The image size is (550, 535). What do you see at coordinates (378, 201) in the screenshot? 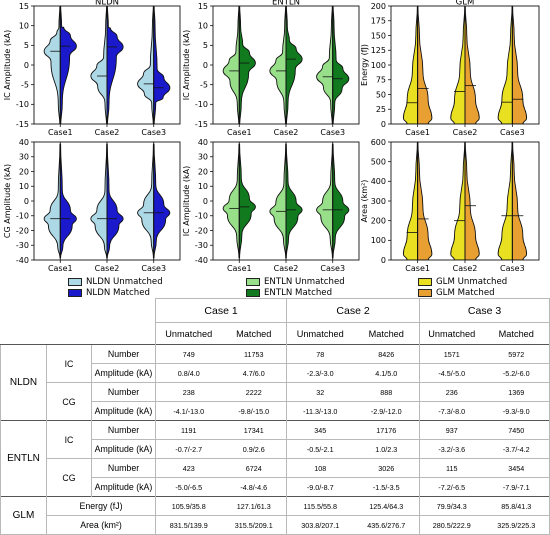
I see `y-tick-label: 300` at bounding box center [378, 201].